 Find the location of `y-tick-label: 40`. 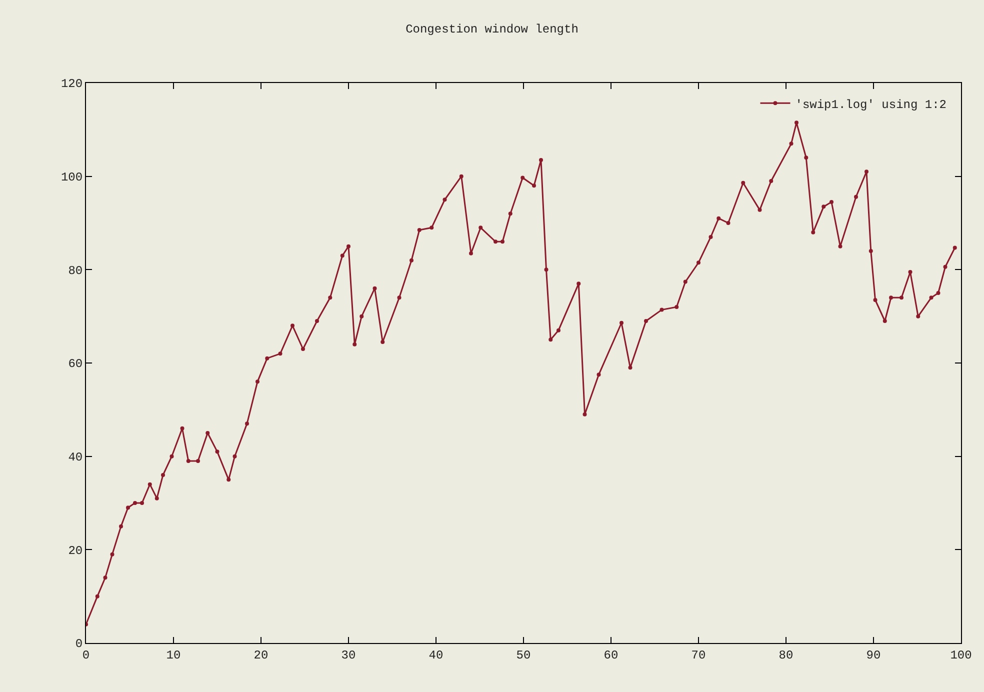

y-tick-label: 40 is located at coordinates (75, 457).